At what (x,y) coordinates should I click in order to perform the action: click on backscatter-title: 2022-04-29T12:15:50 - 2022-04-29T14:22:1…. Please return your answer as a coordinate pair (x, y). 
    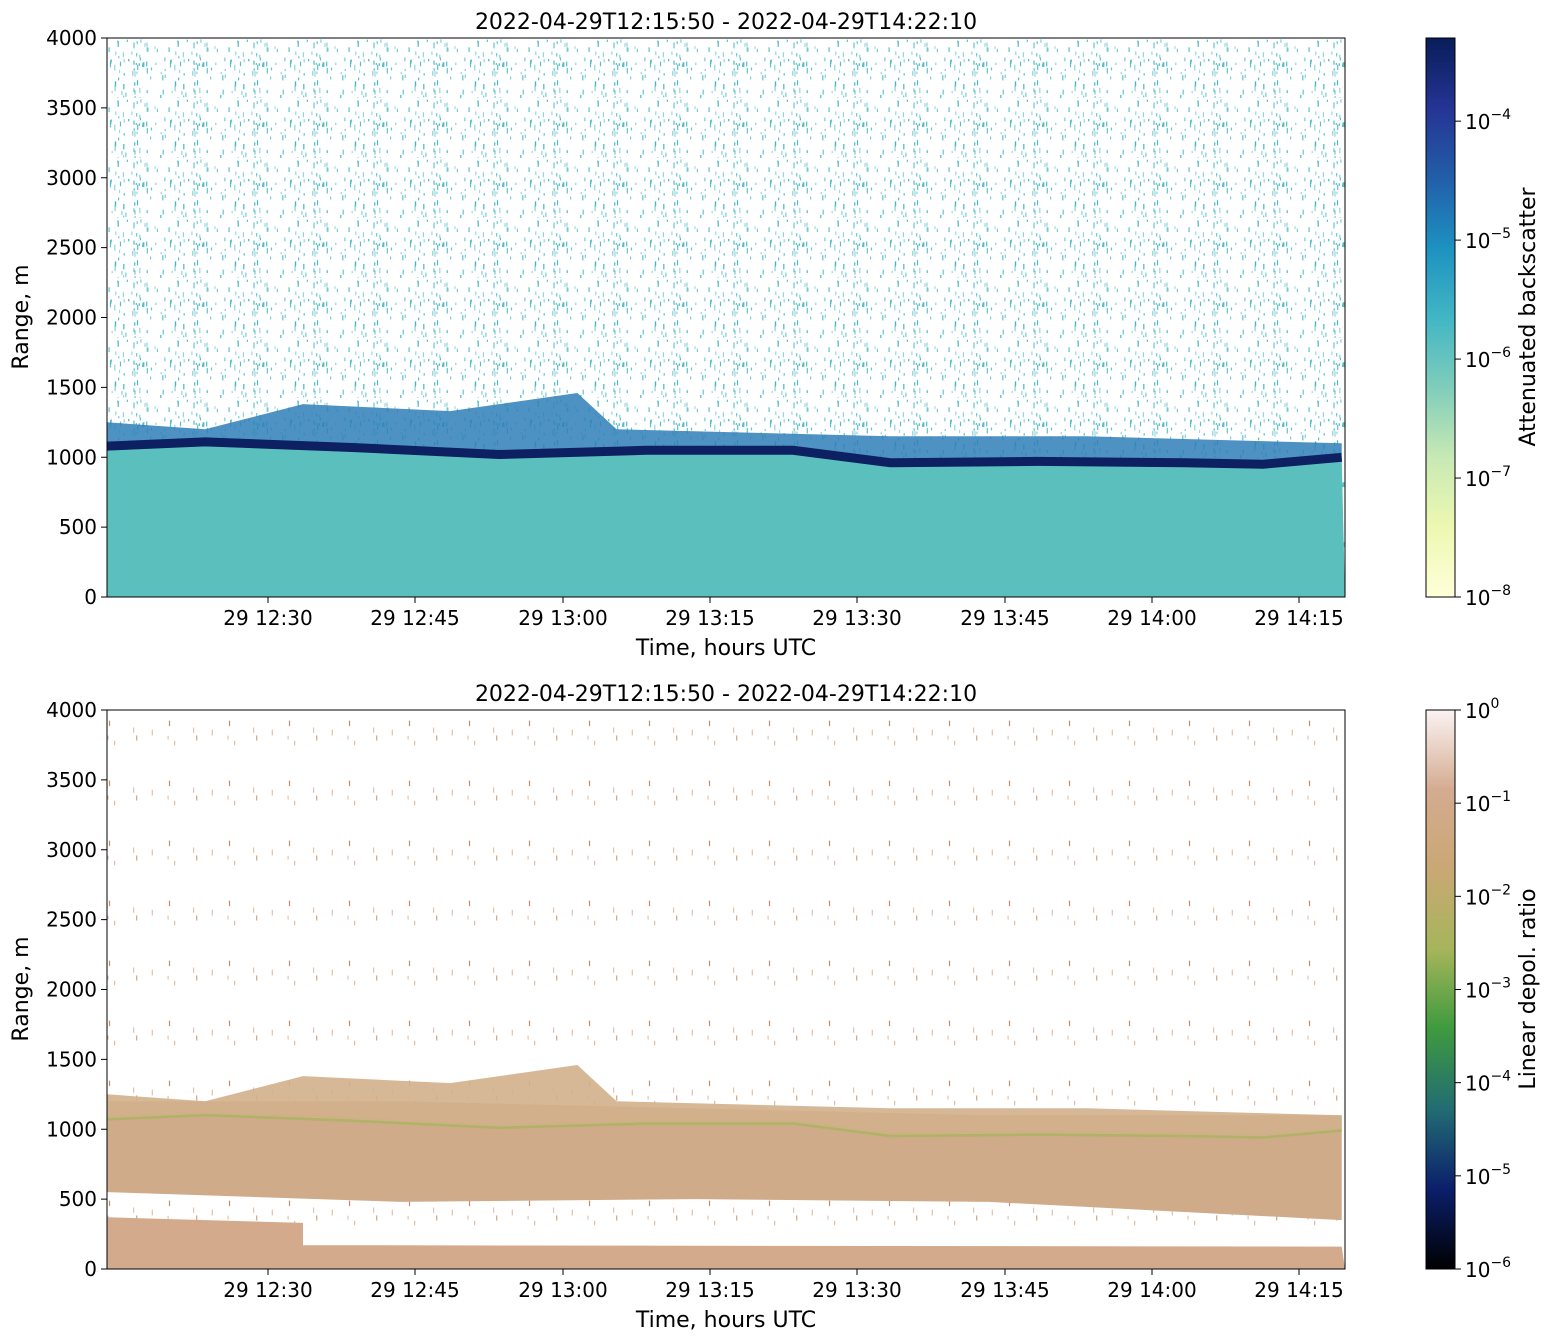
    Looking at the image, I should click on (726, 22).